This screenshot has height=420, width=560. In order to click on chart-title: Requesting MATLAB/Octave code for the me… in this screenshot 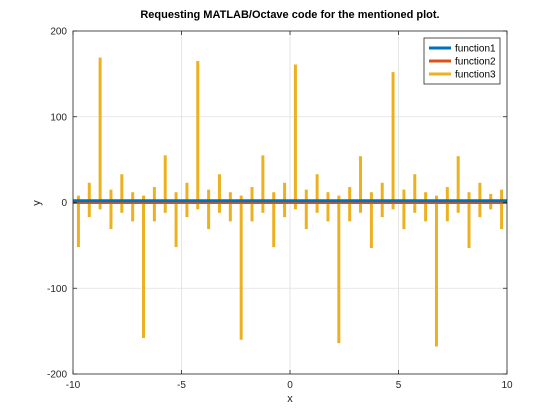, I will do `click(289, 15)`.